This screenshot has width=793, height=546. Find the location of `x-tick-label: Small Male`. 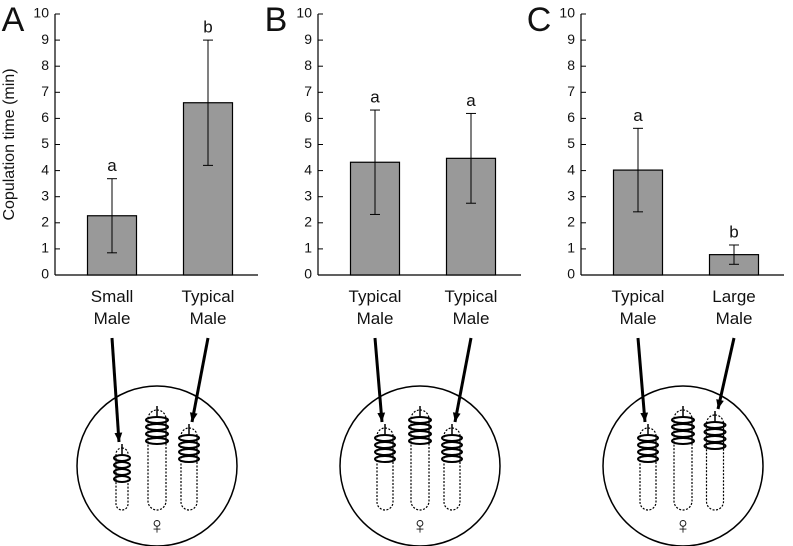

x-tick-label: Small Male is located at coordinates (112, 307).